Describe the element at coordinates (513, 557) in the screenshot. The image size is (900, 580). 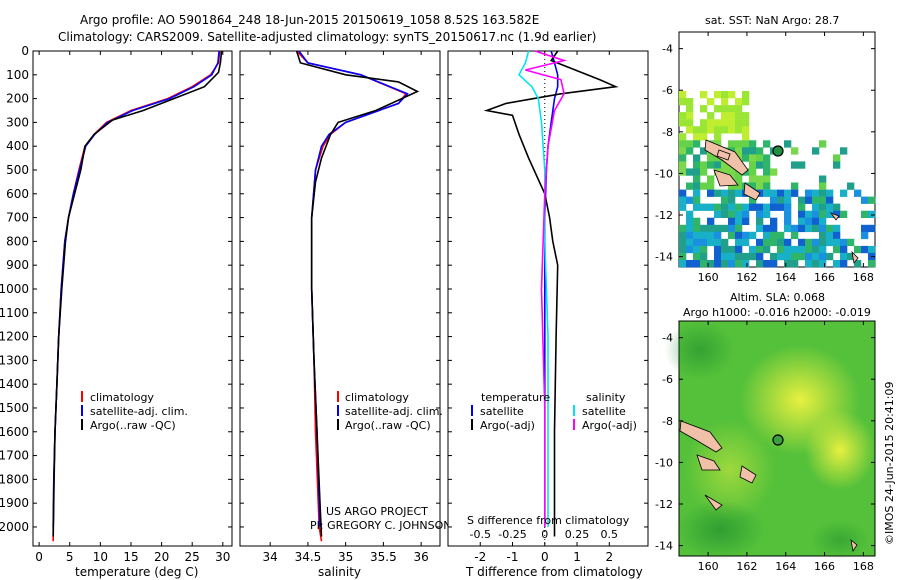
I see `x-tick-label: -1` at that location.